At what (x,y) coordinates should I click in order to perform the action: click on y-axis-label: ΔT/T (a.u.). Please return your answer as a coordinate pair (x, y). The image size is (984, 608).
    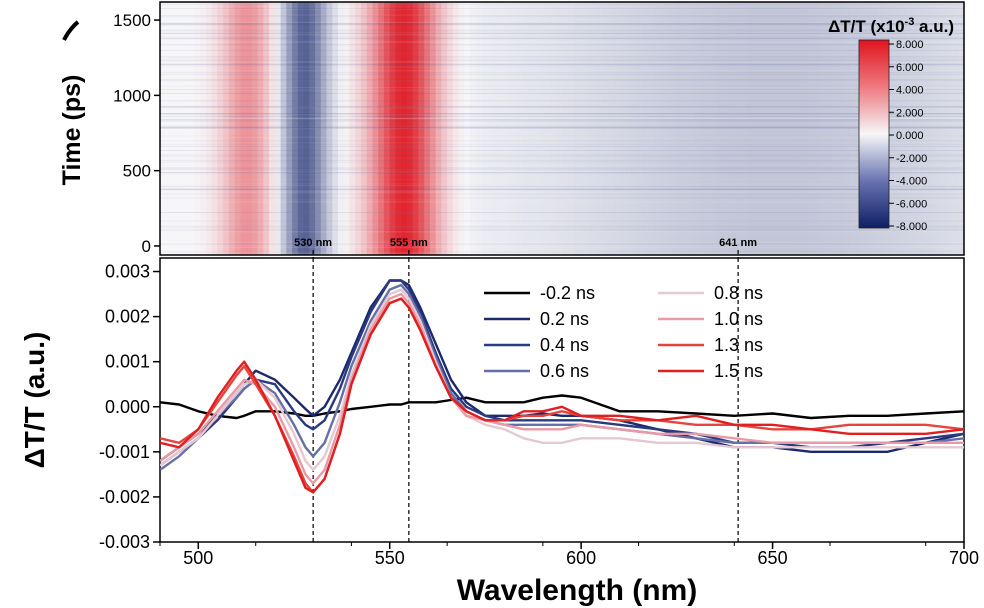
    Looking at the image, I should click on (34, 400).